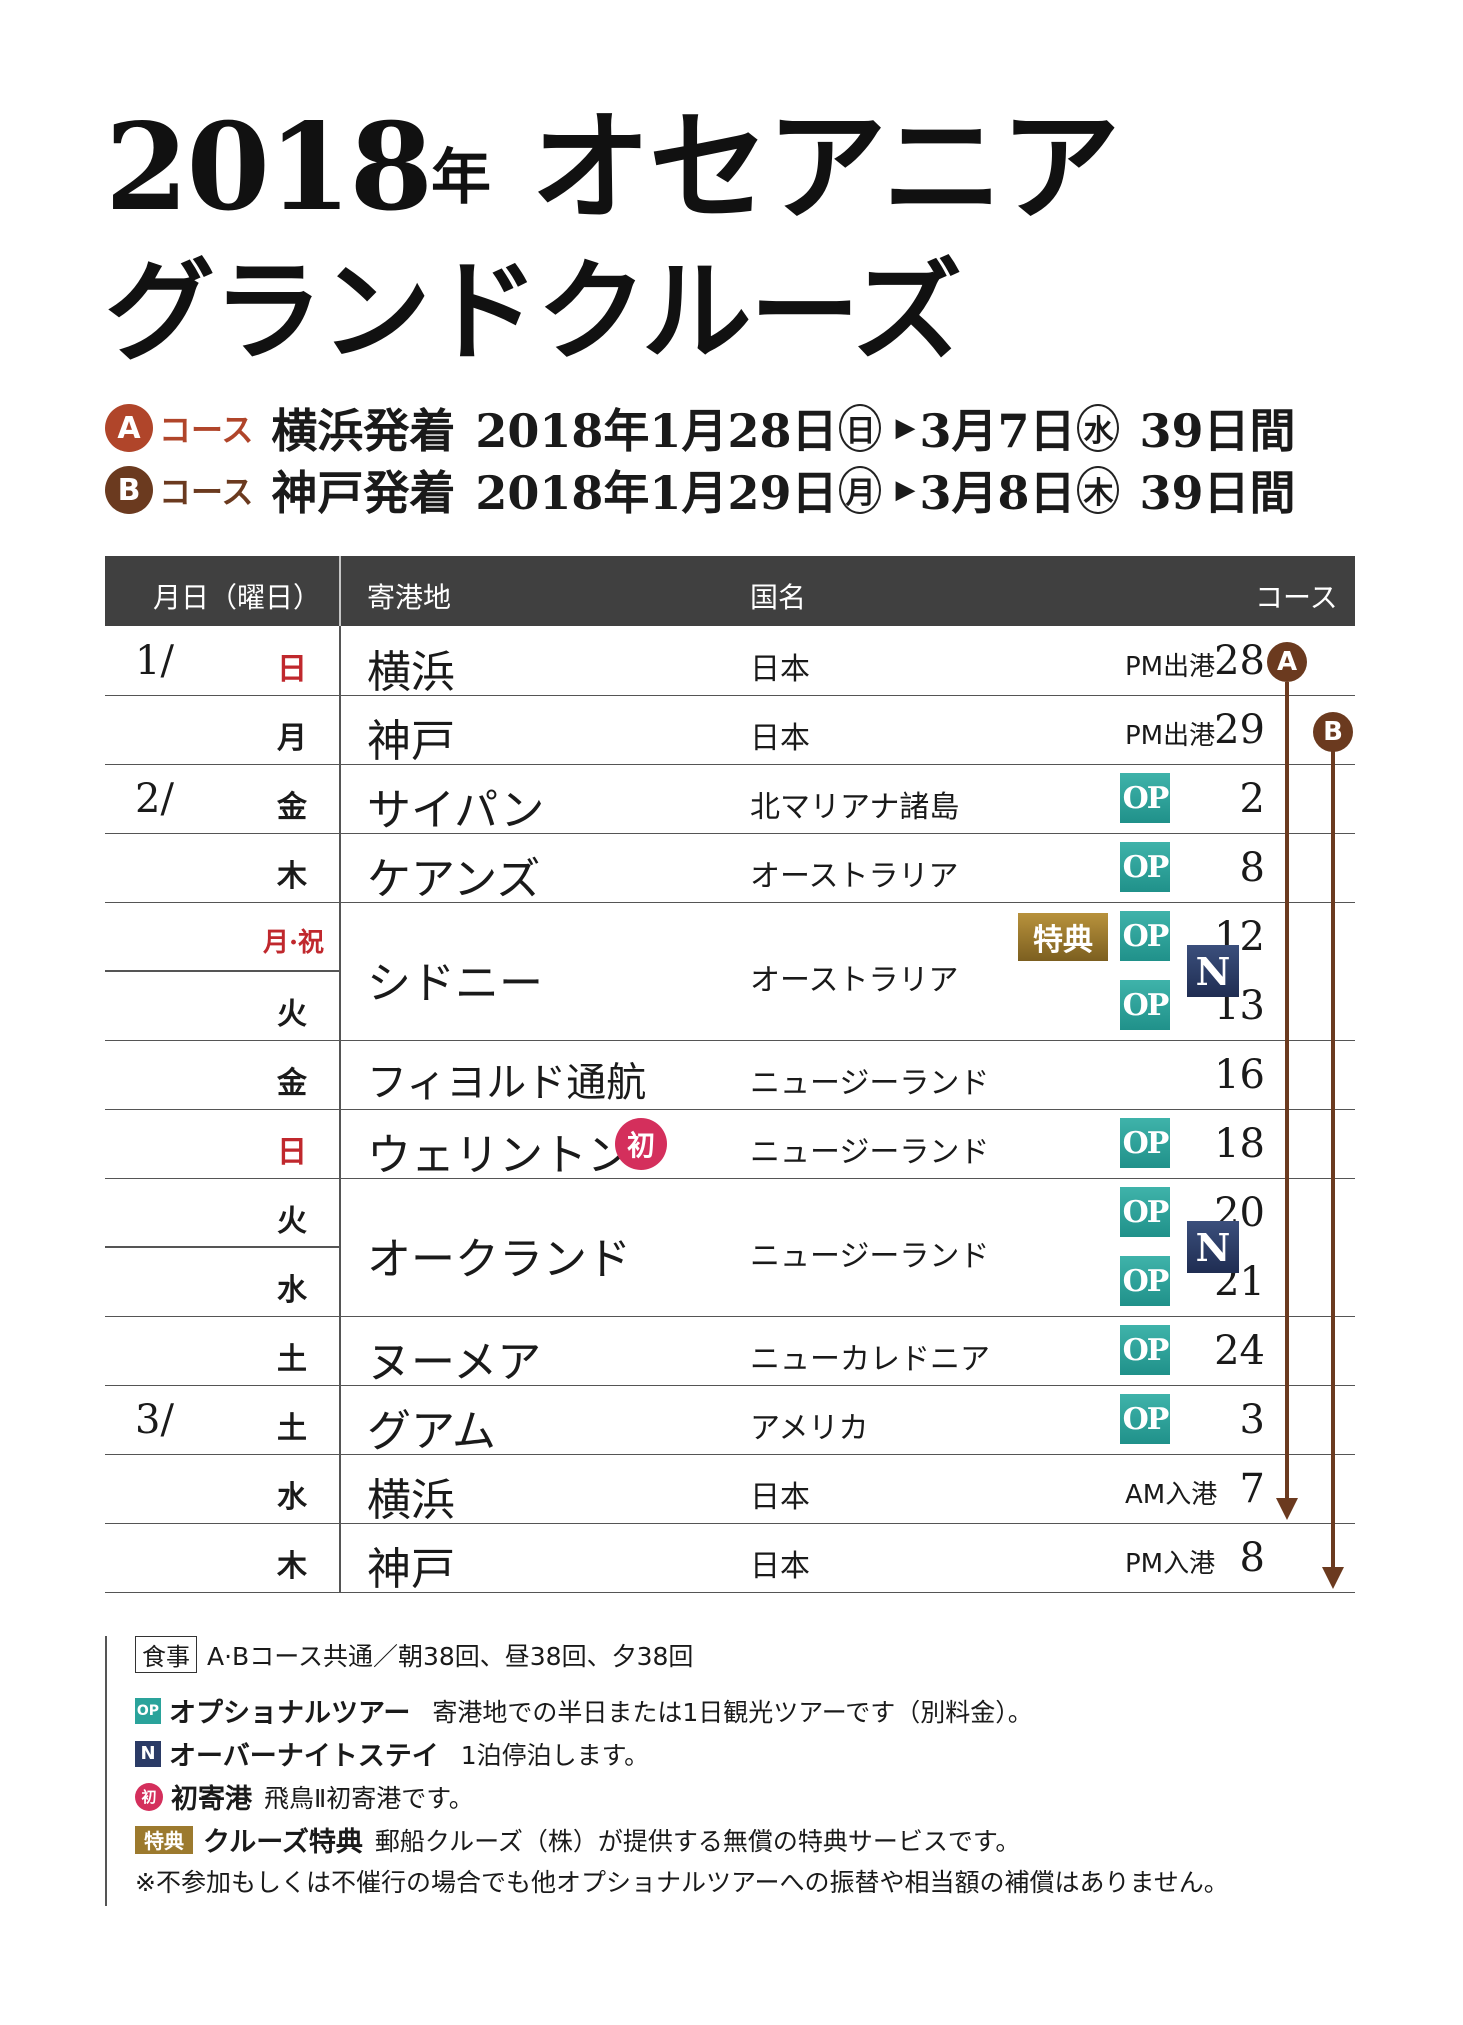 The height and width of the screenshot is (2025, 1463). Describe the element at coordinates (269, 167) in the screenshot. I see `title-year: 2018` at that location.